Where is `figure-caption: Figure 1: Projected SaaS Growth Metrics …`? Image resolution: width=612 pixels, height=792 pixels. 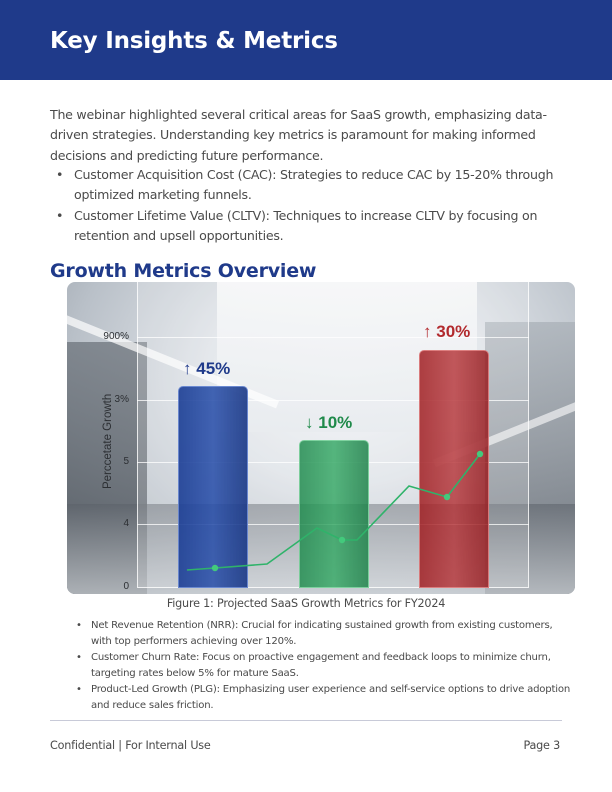
figure-caption: Figure 1: Projected SaaS Growth Metrics … is located at coordinates (306, 603).